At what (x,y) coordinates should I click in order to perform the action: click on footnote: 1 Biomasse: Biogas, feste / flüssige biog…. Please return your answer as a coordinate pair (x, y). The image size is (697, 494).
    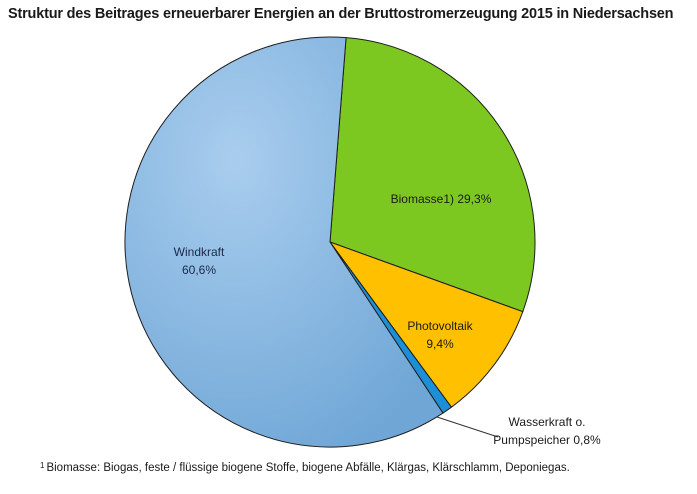
    Looking at the image, I should click on (305, 467).